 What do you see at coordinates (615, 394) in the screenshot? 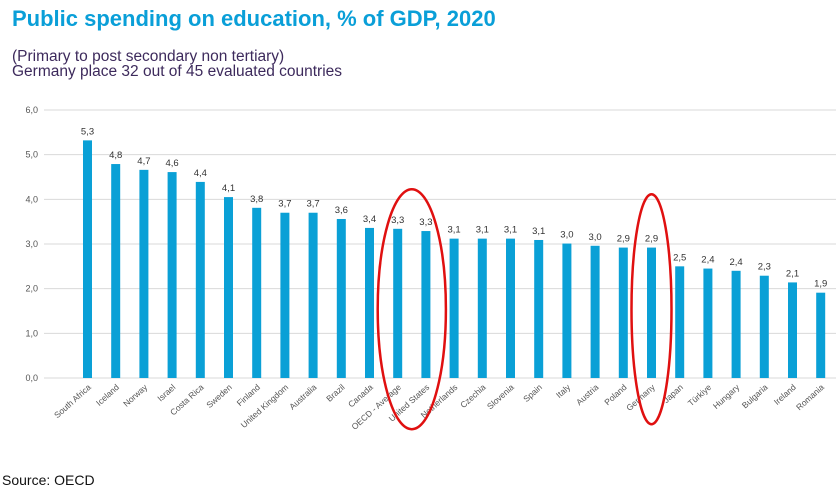
I see `x-tick-label: Poland` at bounding box center [615, 394].